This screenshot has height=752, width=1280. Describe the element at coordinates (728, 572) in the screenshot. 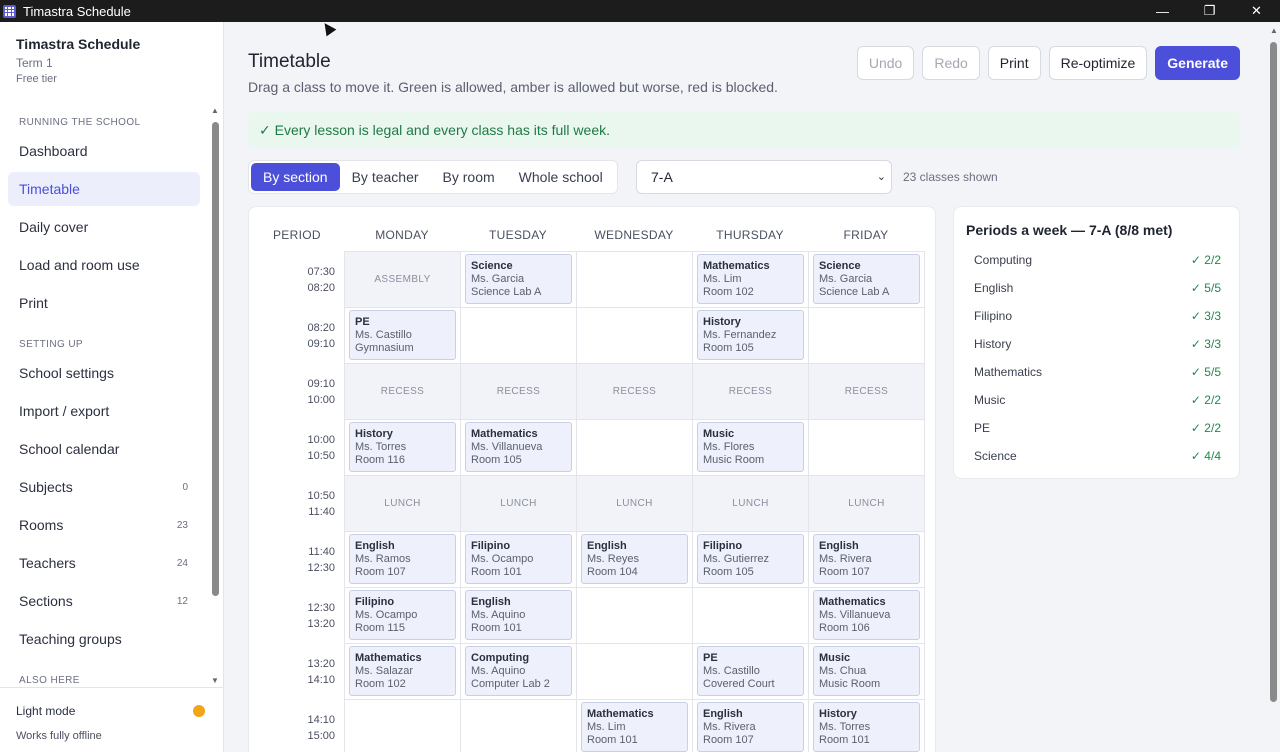

I see `lesson-room: Room 105` at that location.